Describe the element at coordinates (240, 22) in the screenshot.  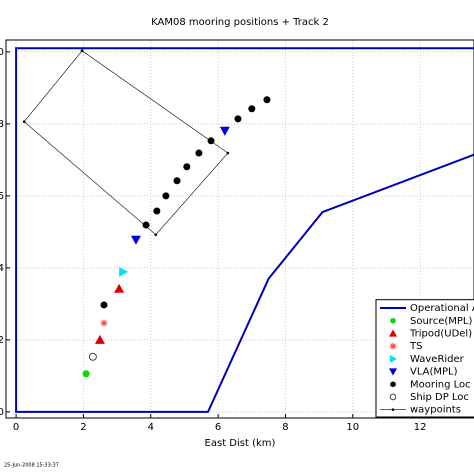
I see `chart-title: KAM08 mooring positions + Track 2` at that location.